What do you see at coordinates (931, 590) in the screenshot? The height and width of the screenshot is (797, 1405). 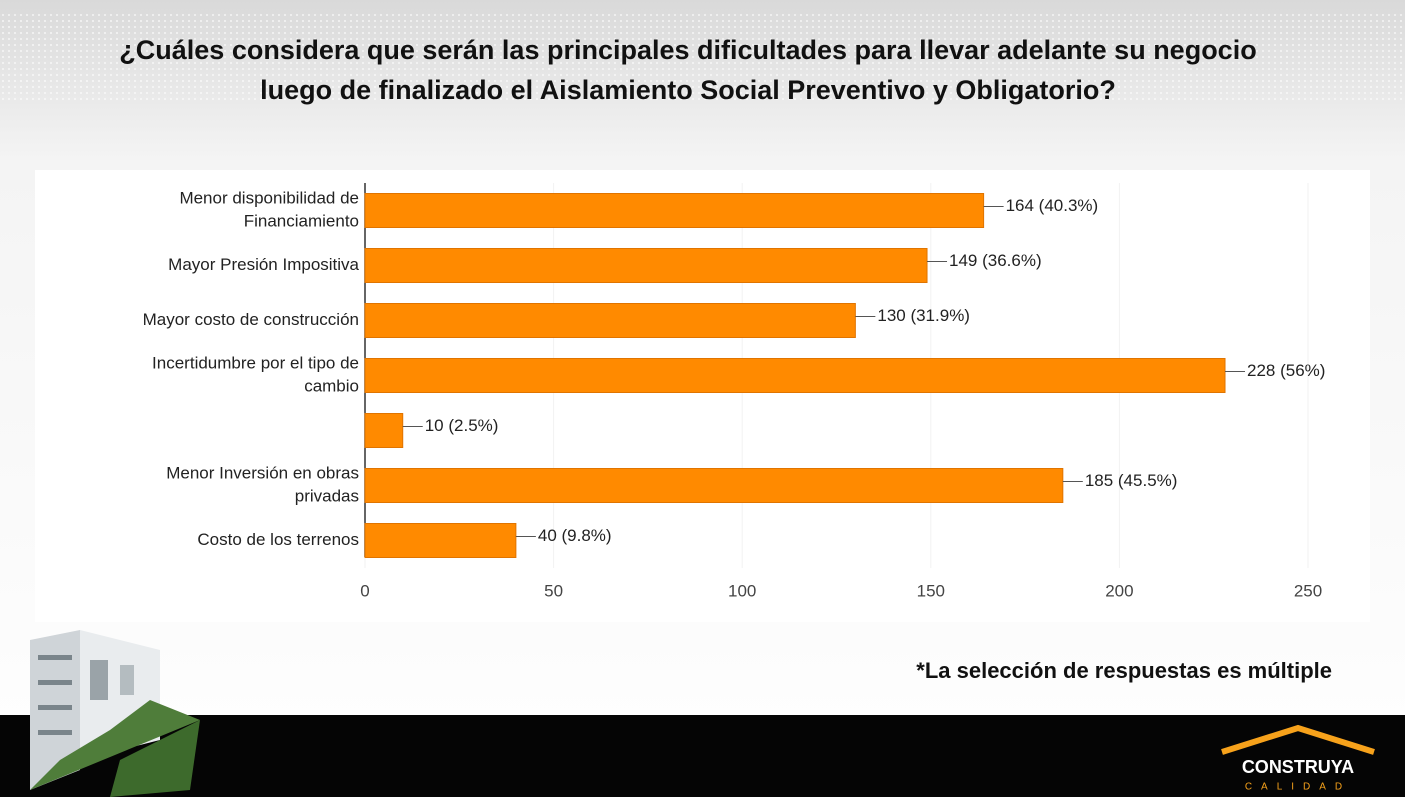 I see `x-tick-label: 150` at bounding box center [931, 590].